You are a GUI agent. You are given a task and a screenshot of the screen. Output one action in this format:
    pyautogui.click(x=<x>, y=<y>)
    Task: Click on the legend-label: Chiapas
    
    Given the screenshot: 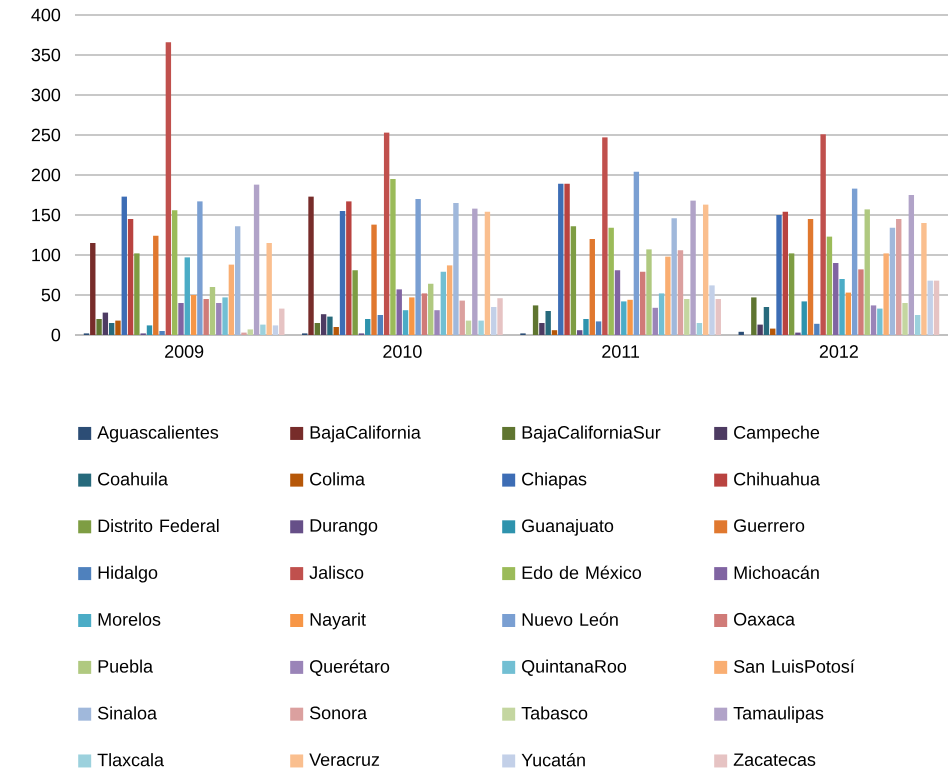 What is the action you would take?
    pyautogui.click(x=554, y=480)
    